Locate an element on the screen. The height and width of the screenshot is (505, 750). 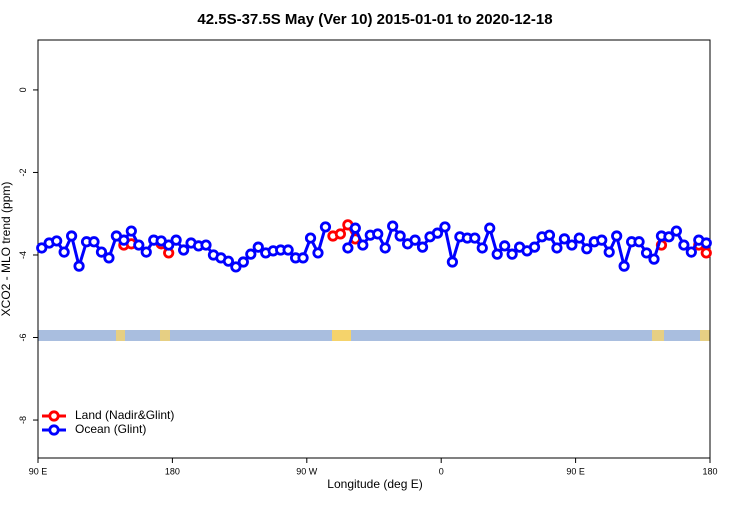
x-tick-label: 90 W is located at coordinates (307, 471).